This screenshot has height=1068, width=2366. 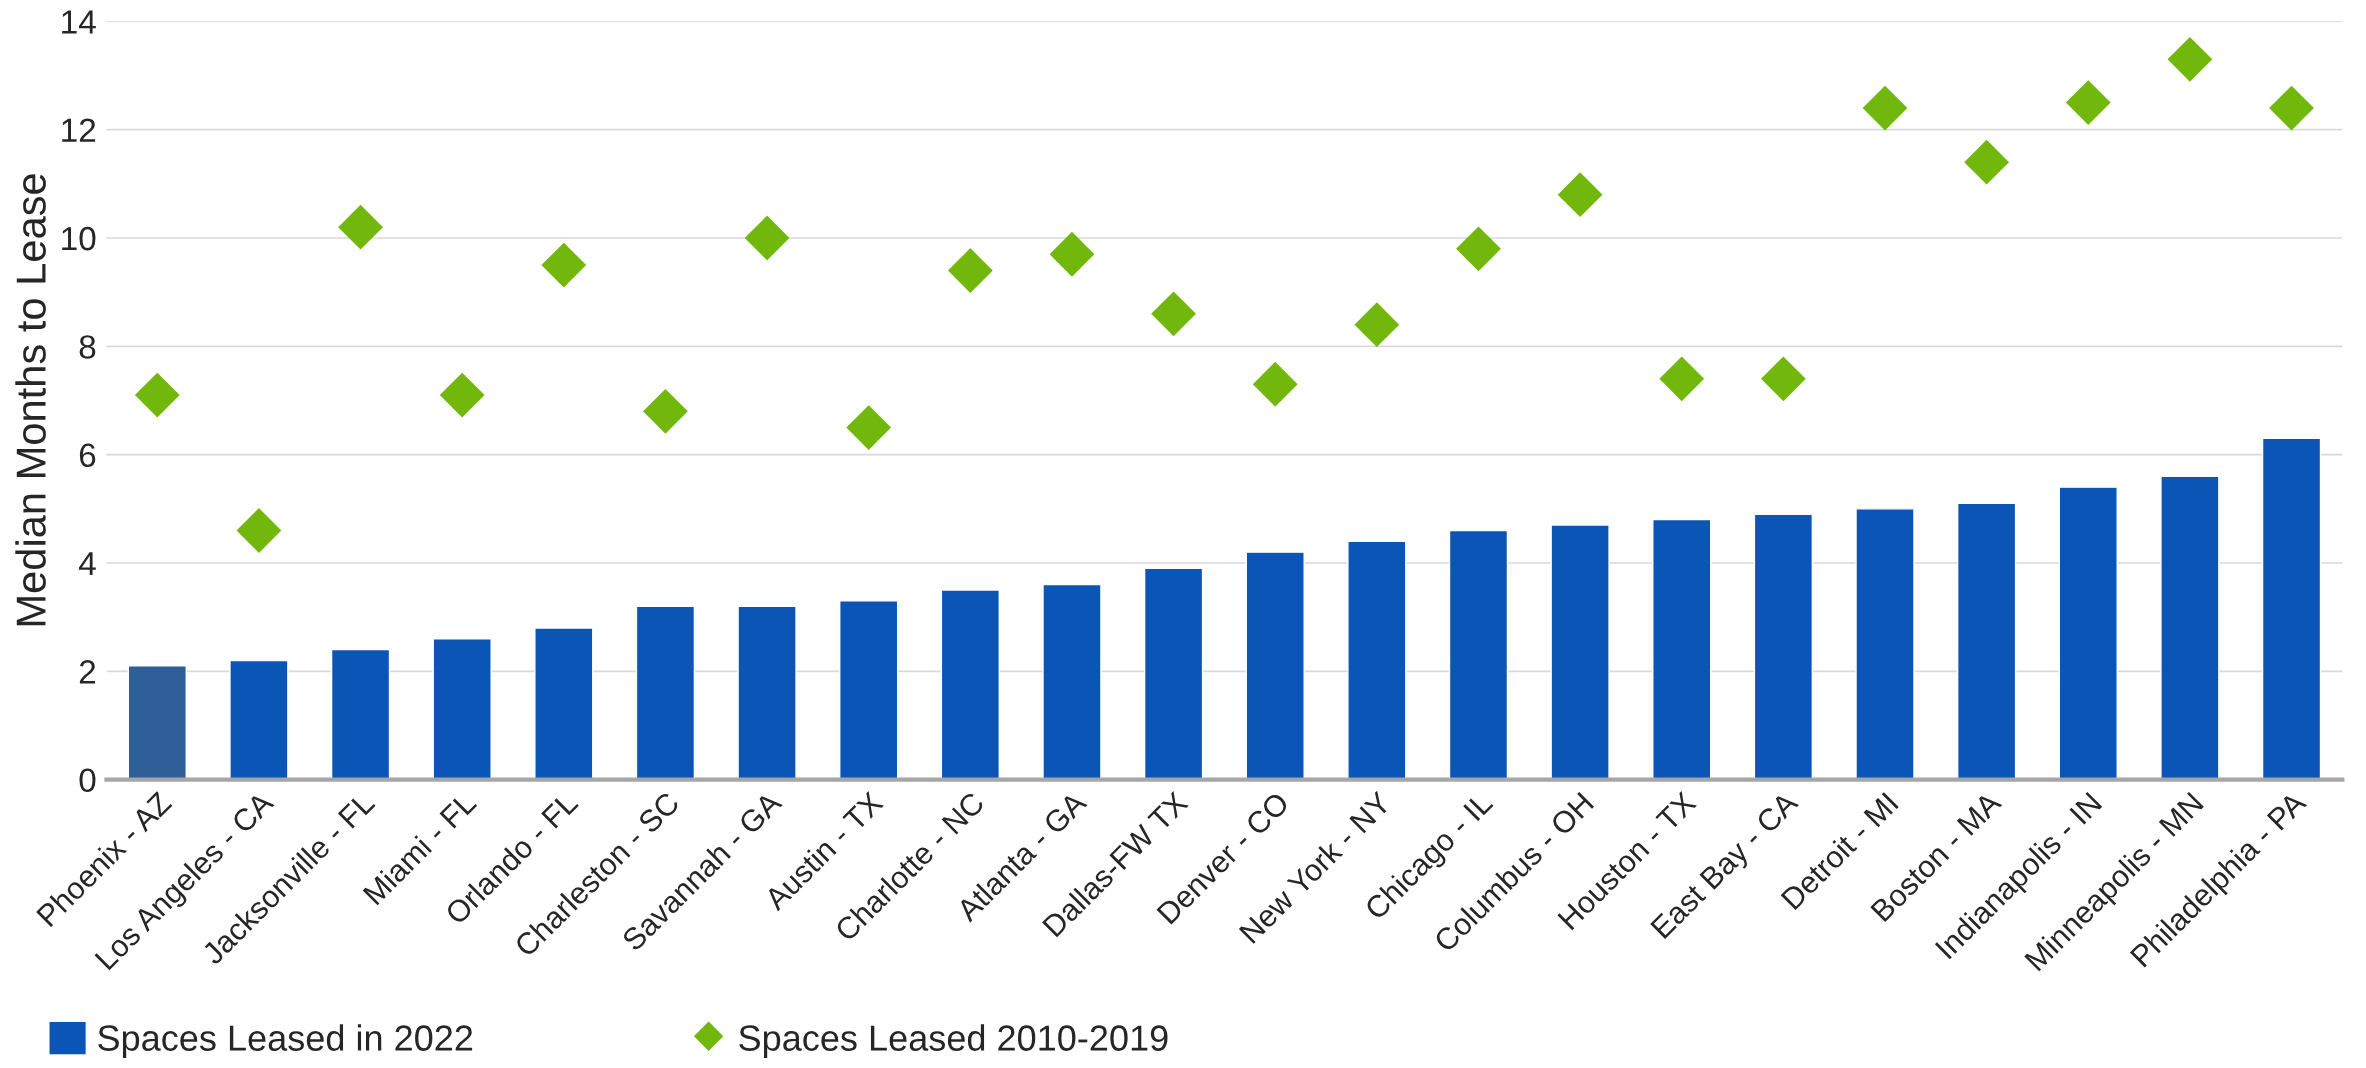 What do you see at coordinates (87, 780) in the screenshot?
I see `y-tick-label: 0` at bounding box center [87, 780].